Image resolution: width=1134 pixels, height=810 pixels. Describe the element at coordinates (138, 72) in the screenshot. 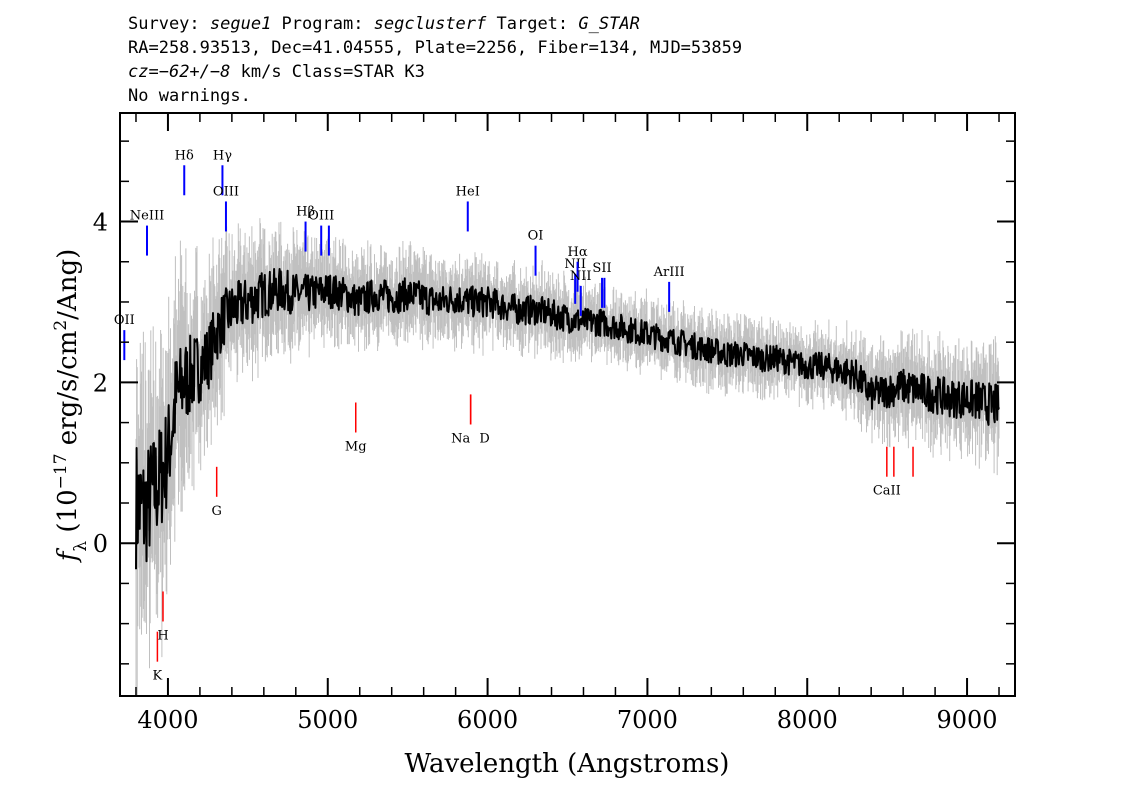

I see `cz-label: cz` at that location.